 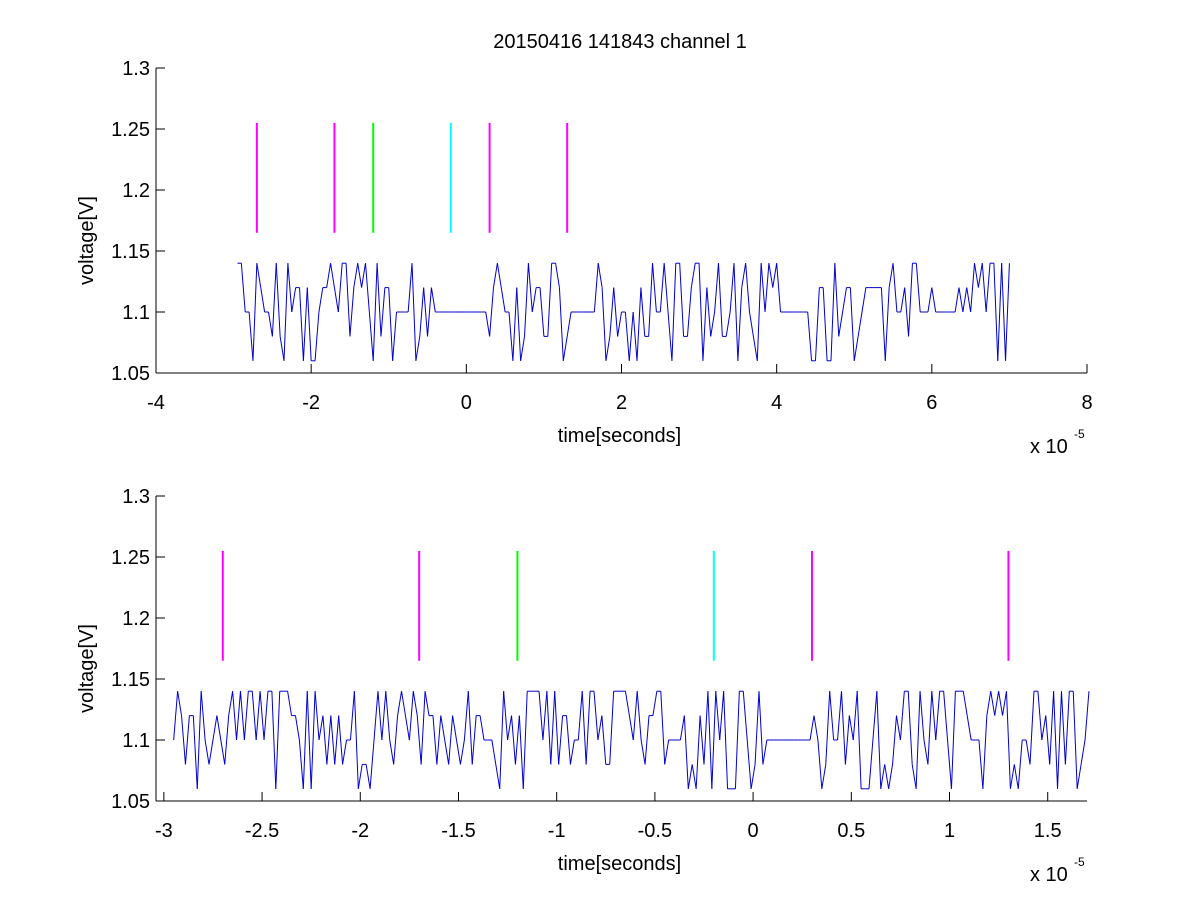 I want to click on x-axis-label: time[seconds], so click(x=619, y=436).